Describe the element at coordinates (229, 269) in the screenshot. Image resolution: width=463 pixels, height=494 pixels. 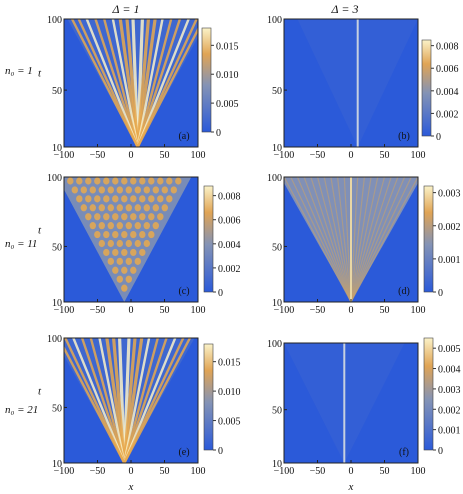
I see `colorbar-tick-label: 0.002` at that location.